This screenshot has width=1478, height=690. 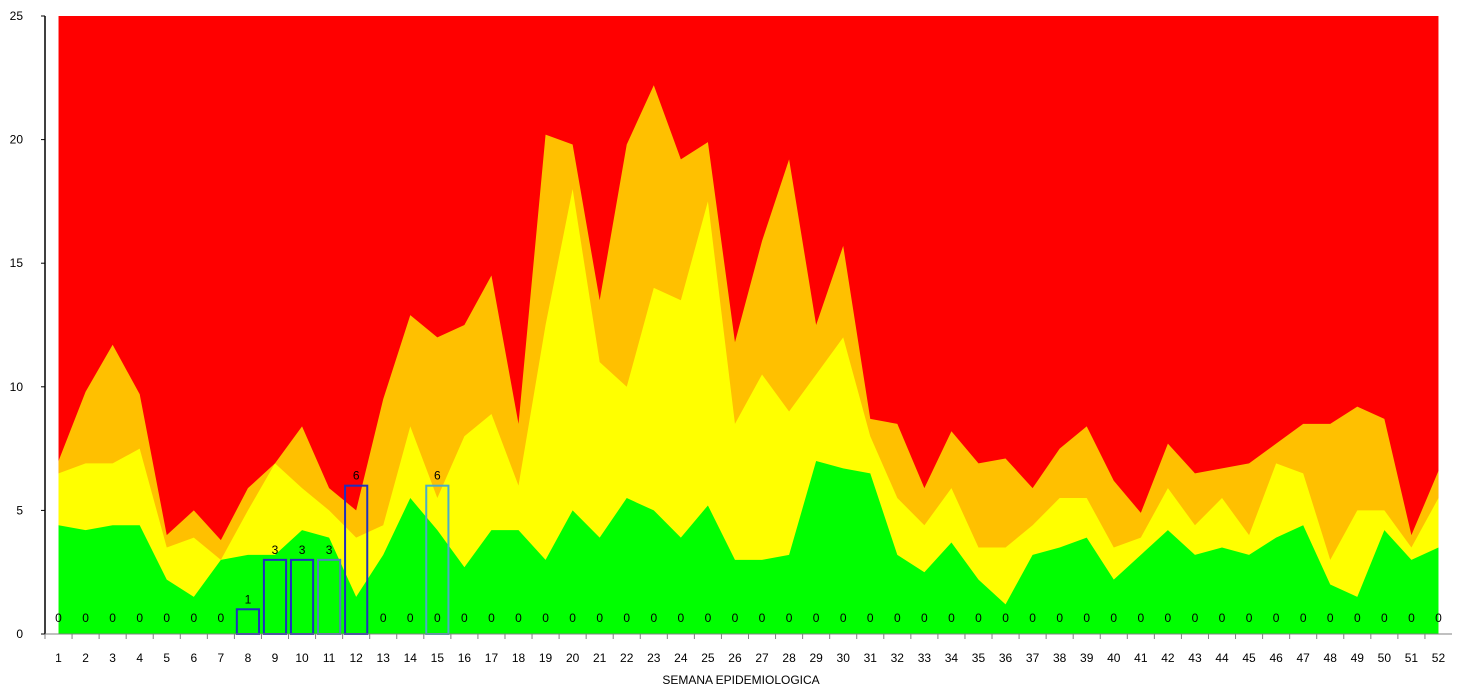 What do you see at coordinates (58, 618) in the screenshot?
I see `case-value-week-1: 0` at bounding box center [58, 618].